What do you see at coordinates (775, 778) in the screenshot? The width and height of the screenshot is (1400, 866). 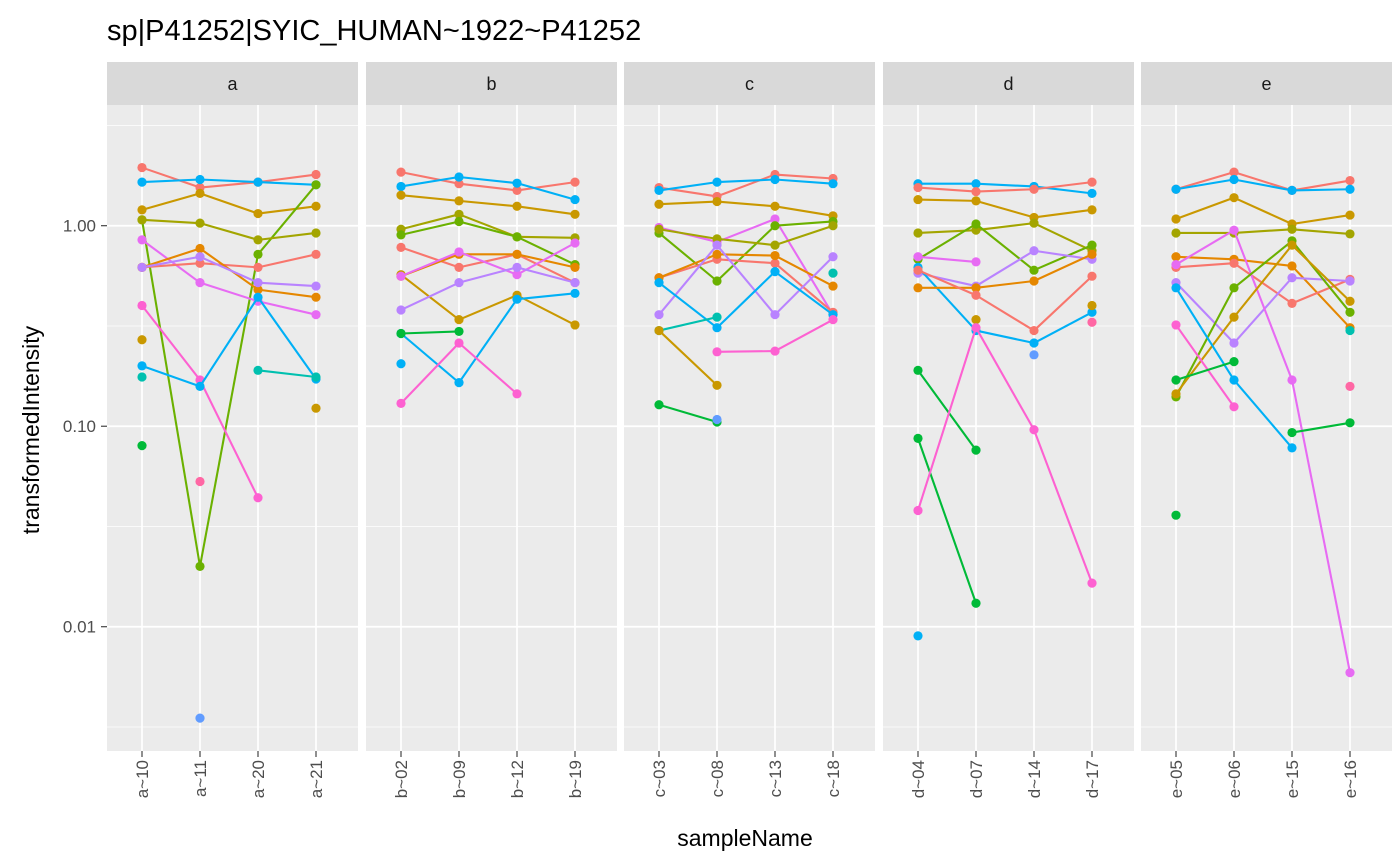 I see `x-tick-label: c~13` at bounding box center [775, 778].